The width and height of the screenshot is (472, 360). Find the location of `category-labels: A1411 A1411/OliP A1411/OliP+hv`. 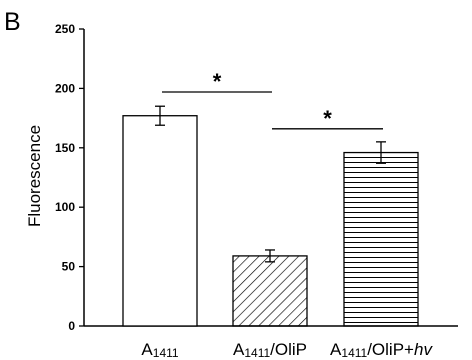

category-labels: A1411 A1411/OliP A1411/OliP+hv is located at coordinates (287, 350).